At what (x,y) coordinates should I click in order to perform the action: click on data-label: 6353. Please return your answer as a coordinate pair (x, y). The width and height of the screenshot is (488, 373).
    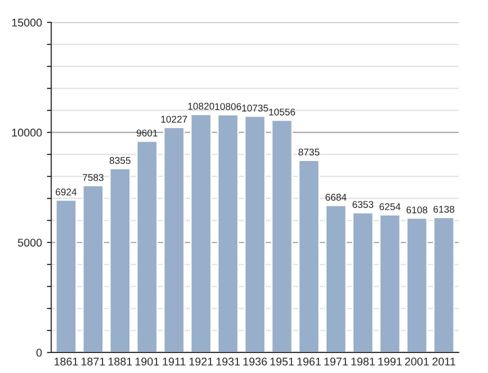
    Looking at the image, I should click on (363, 204).